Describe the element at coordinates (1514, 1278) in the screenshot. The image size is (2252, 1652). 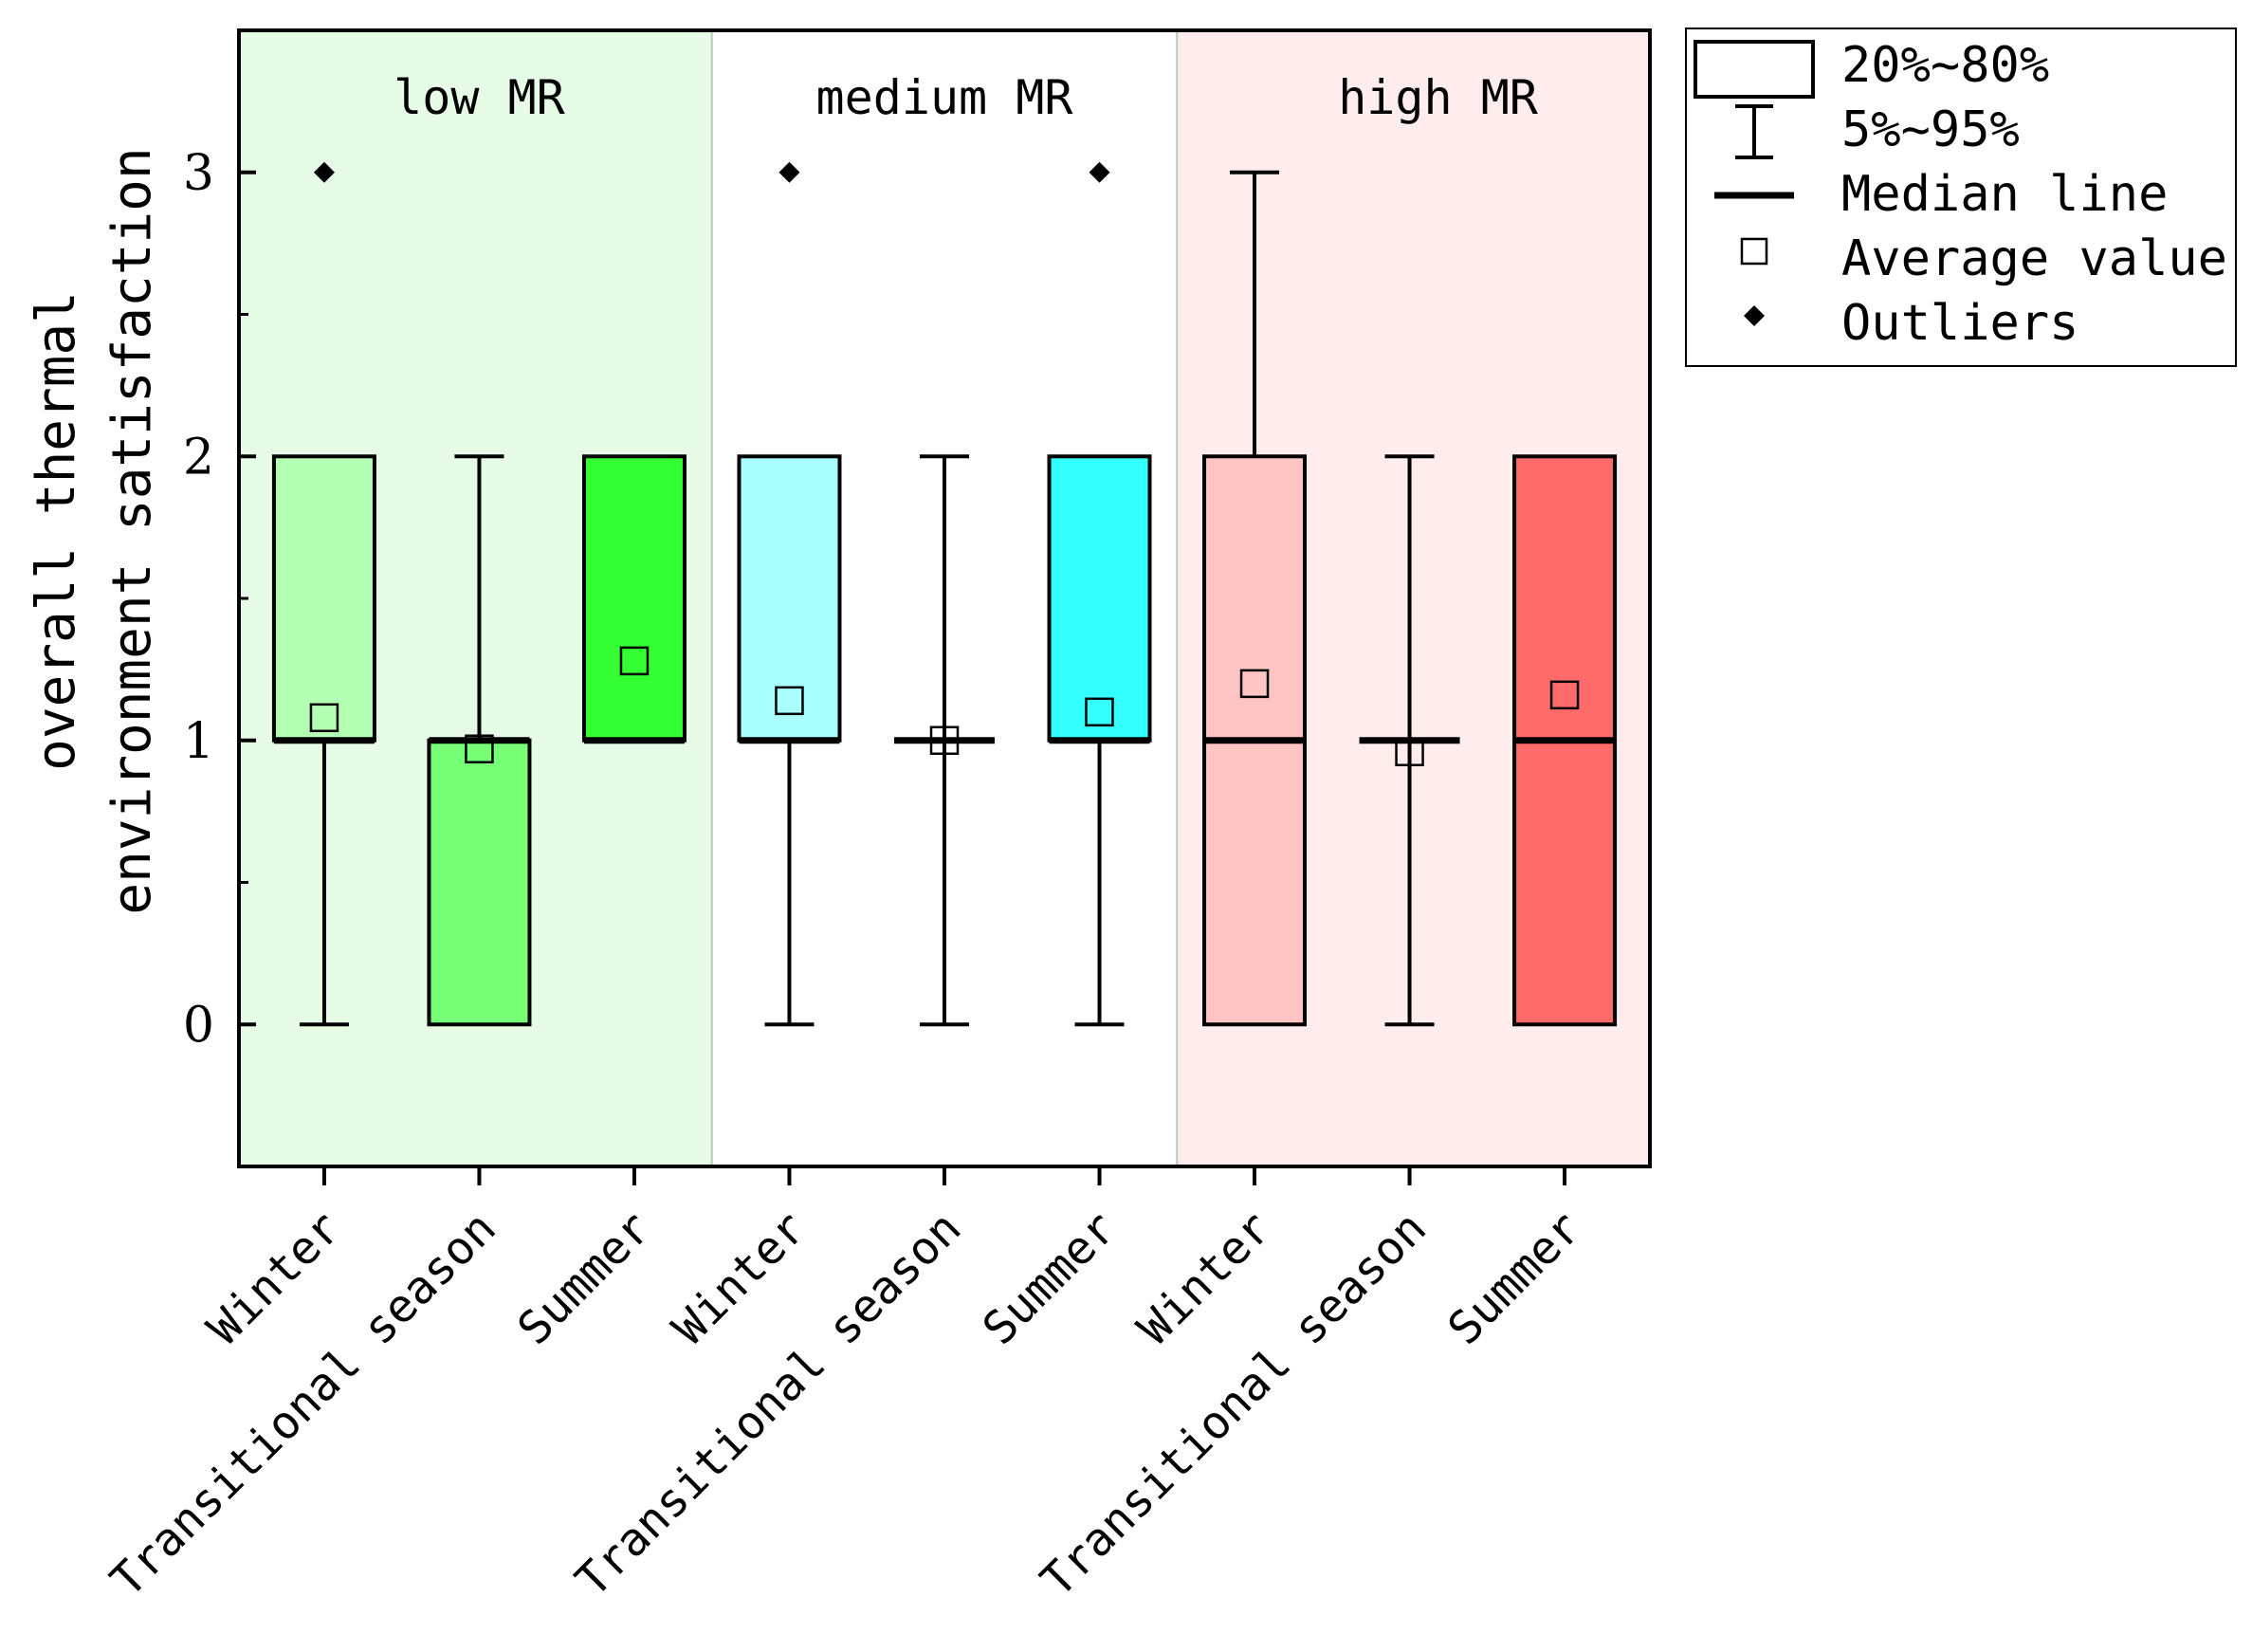
I see `x-tick-label-8: Summer` at that location.